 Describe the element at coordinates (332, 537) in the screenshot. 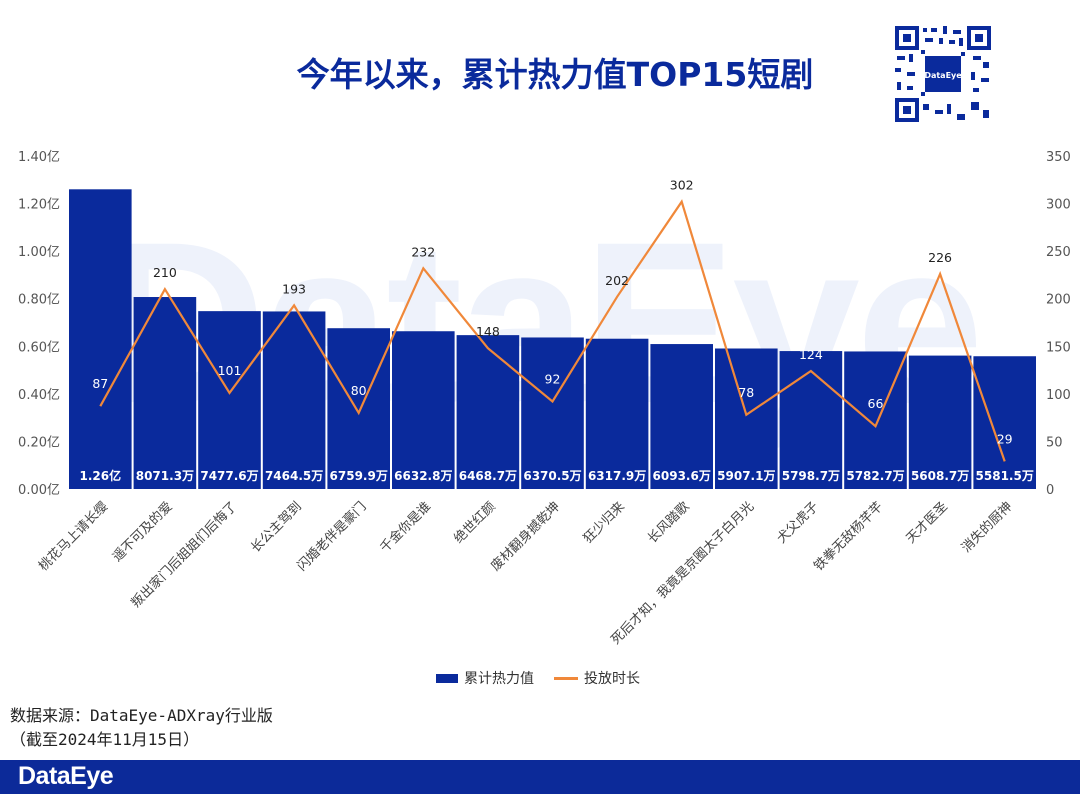

I see `x-axis-category-label: 闪婚老伴是豪门` at that location.